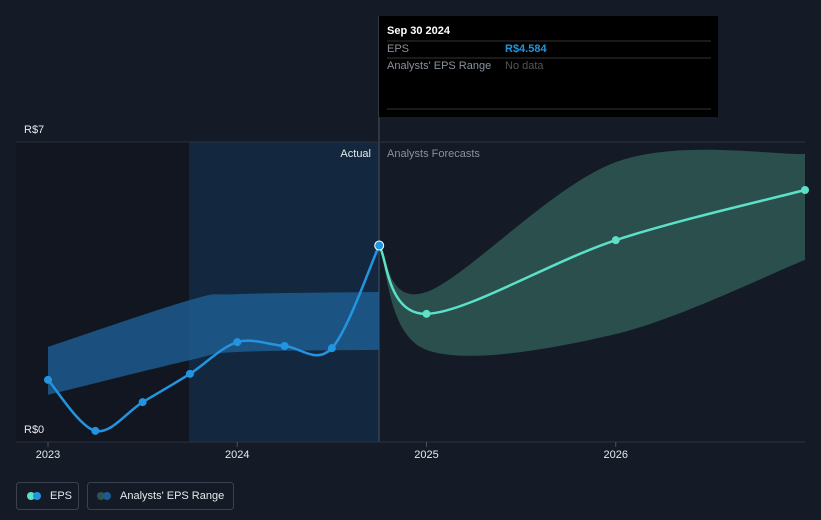 The height and width of the screenshot is (520, 821). What do you see at coordinates (34, 130) in the screenshot?
I see `y-tick-label: R$7` at bounding box center [34, 130].